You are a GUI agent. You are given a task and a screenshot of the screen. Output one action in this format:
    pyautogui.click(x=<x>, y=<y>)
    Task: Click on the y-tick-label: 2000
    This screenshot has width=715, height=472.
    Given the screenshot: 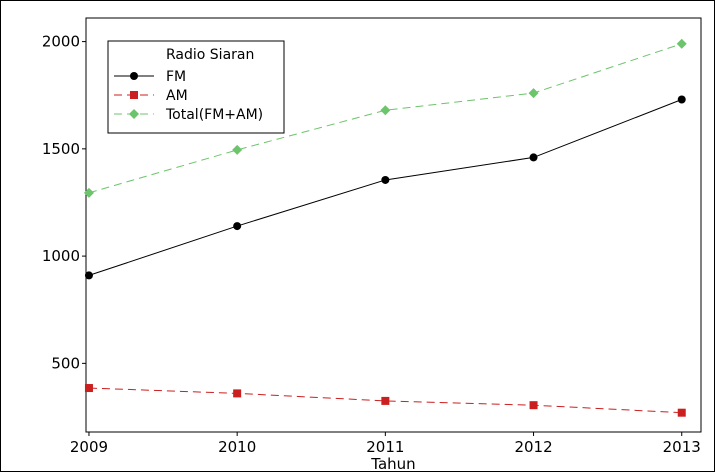 What is the action you would take?
    pyautogui.click(x=61, y=42)
    